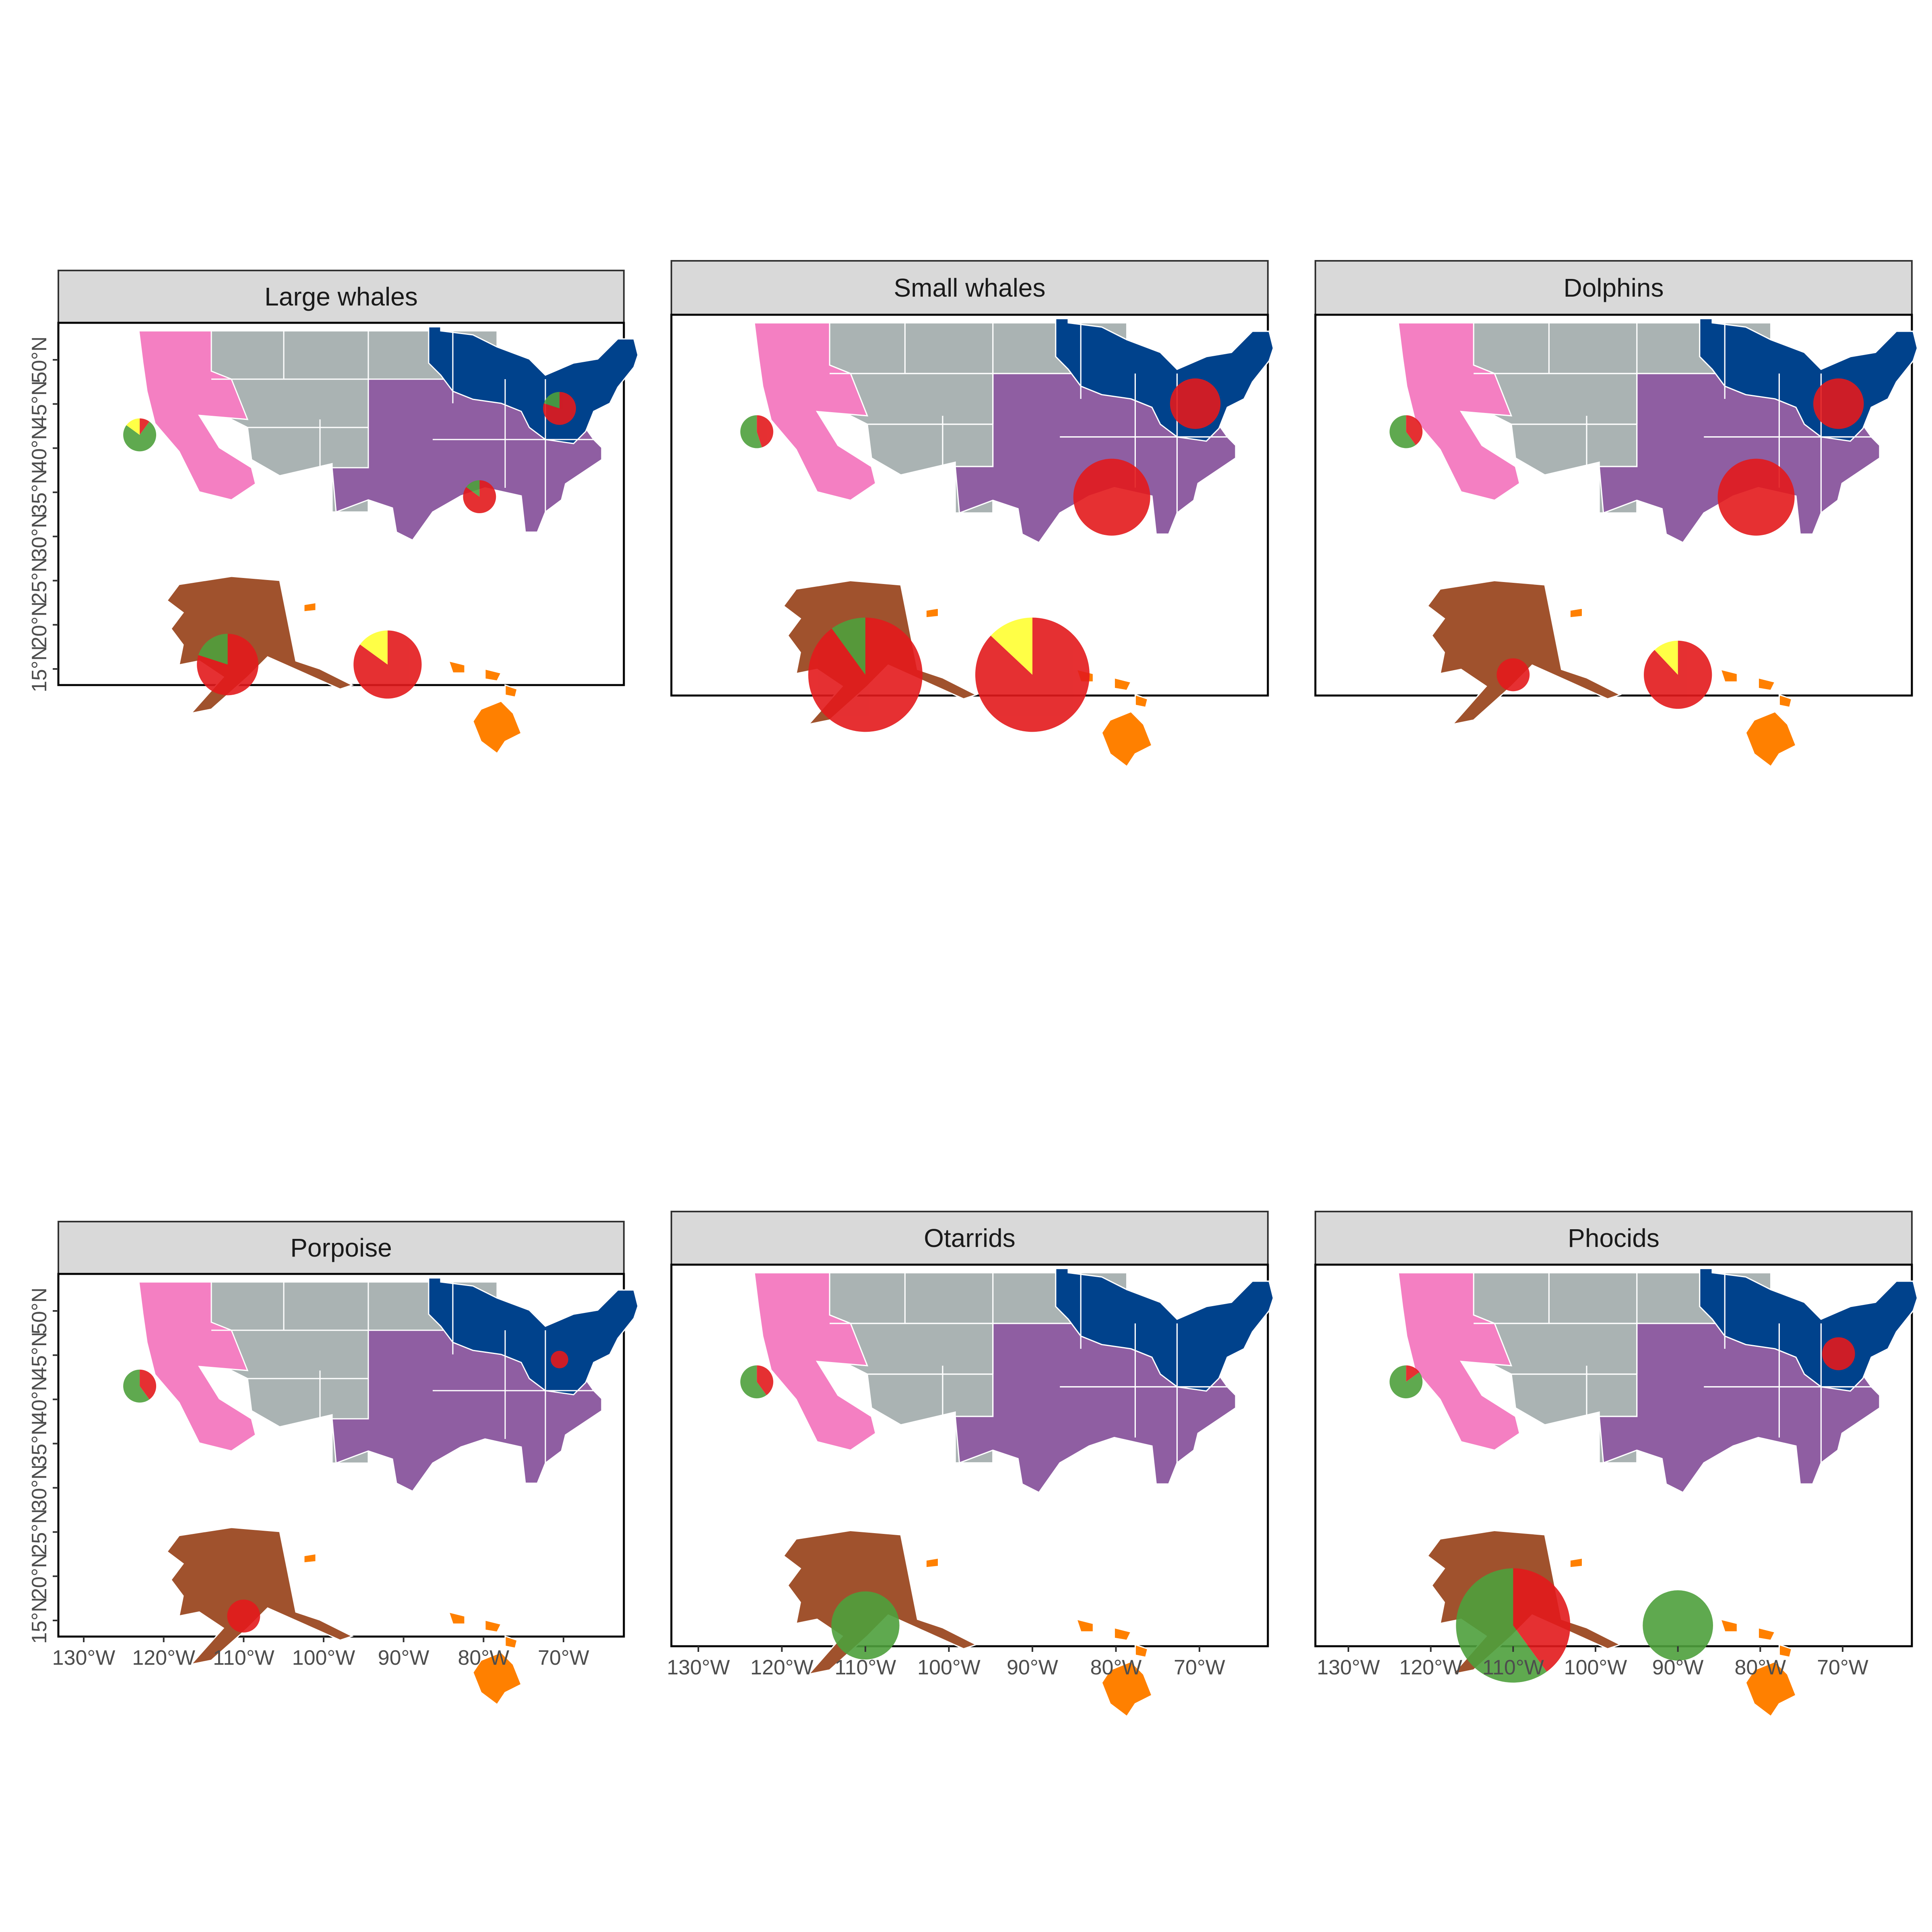 The height and width of the screenshot is (1932, 1932). Describe the element at coordinates (1524, 652) in the screenshot. I see `alaska` at that location.